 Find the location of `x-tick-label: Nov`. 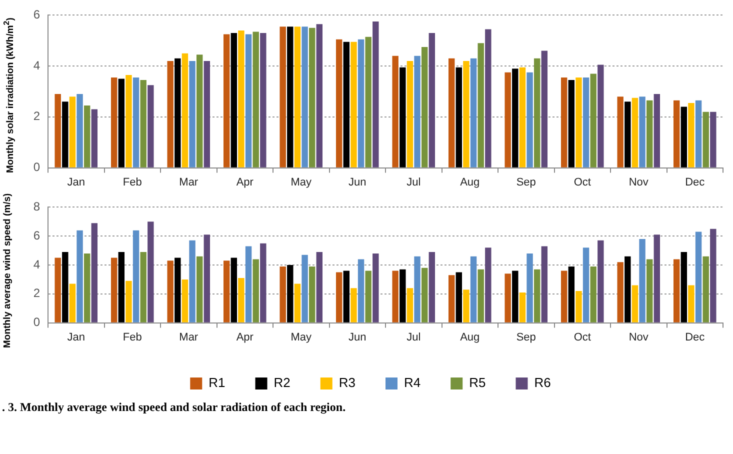

x-tick-label: Nov is located at coordinates (638, 182).